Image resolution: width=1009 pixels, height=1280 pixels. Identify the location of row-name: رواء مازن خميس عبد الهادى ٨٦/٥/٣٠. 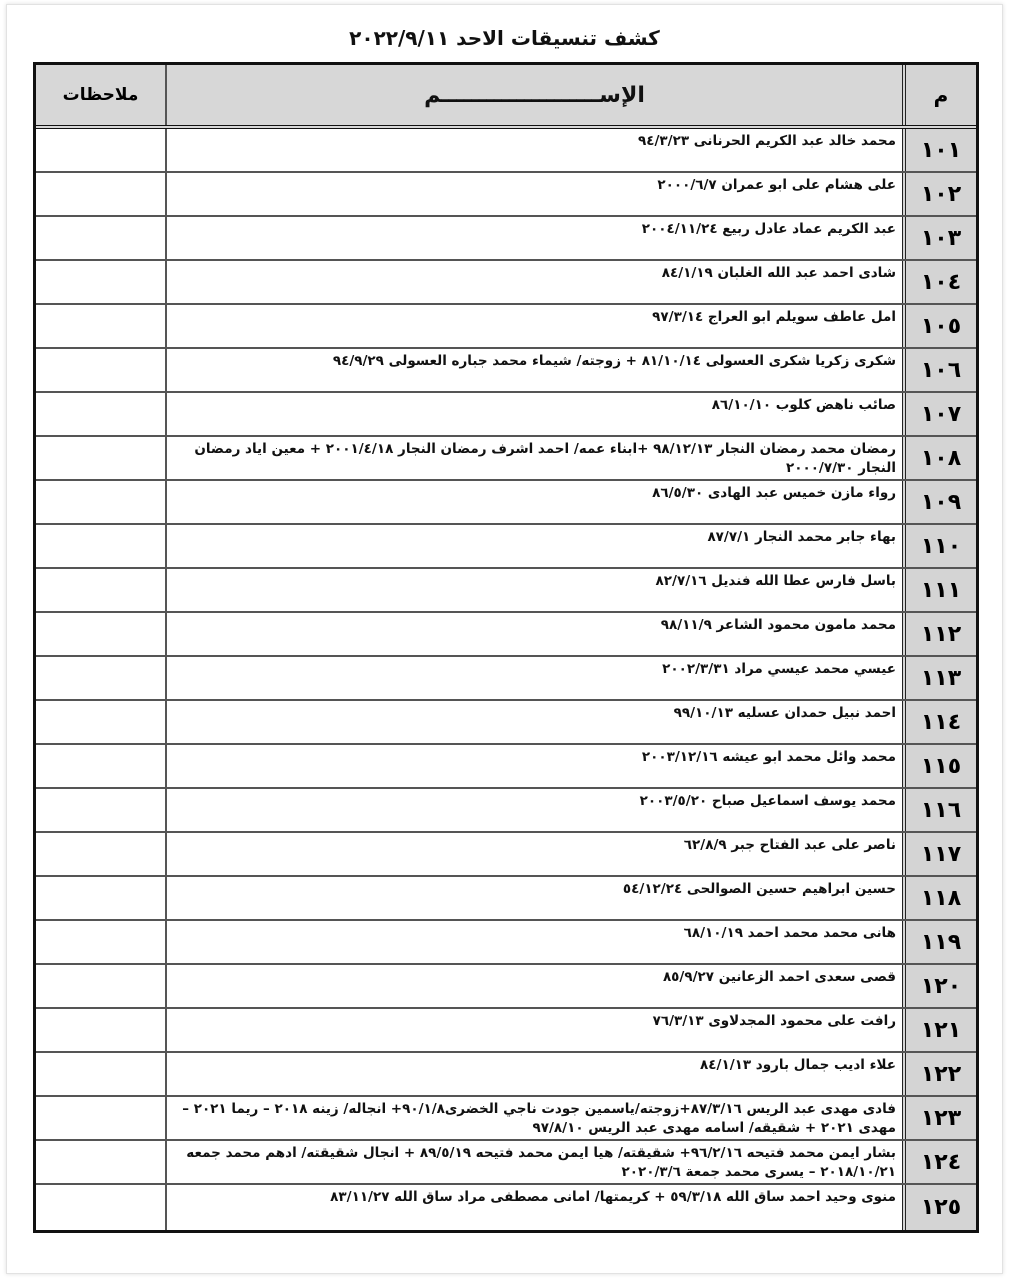
(533, 502).